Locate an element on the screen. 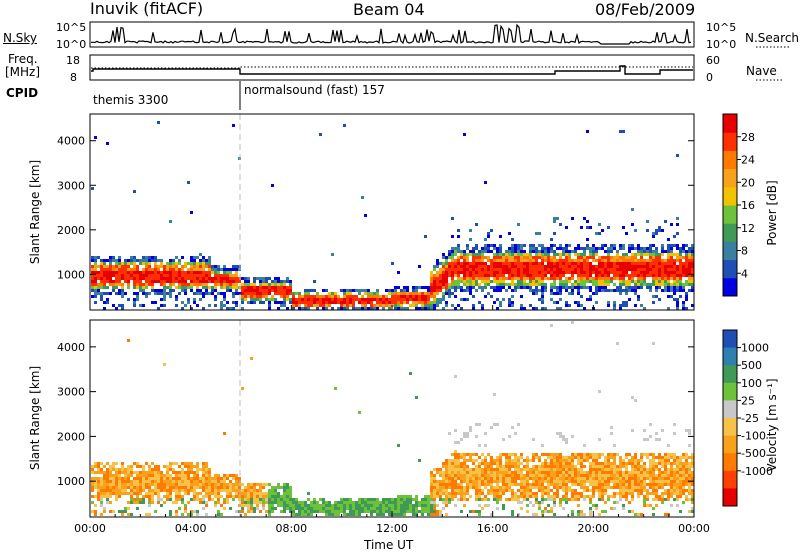 This screenshot has height=554, width=800. colorbar-segment is located at coordinates (730, 269).